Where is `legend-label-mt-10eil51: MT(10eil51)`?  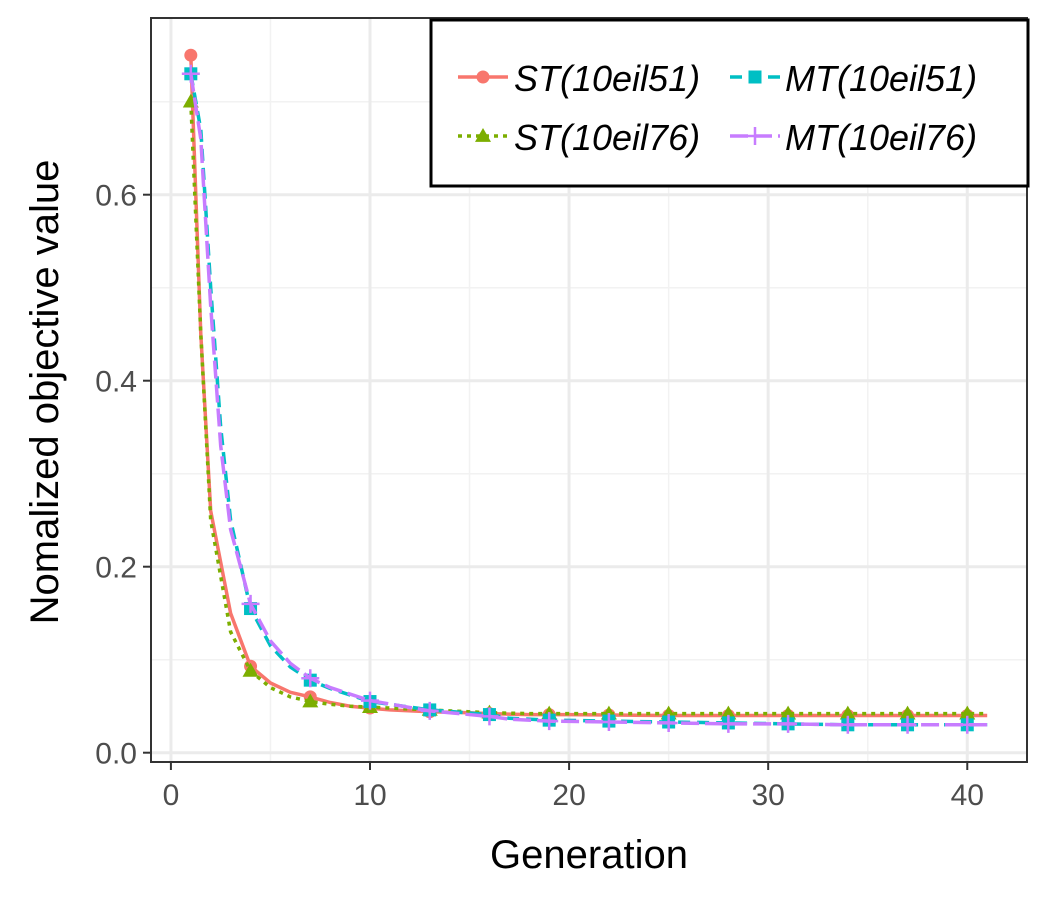 legend-label-mt-10eil51: MT(10eil51) is located at coordinates (881, 78).